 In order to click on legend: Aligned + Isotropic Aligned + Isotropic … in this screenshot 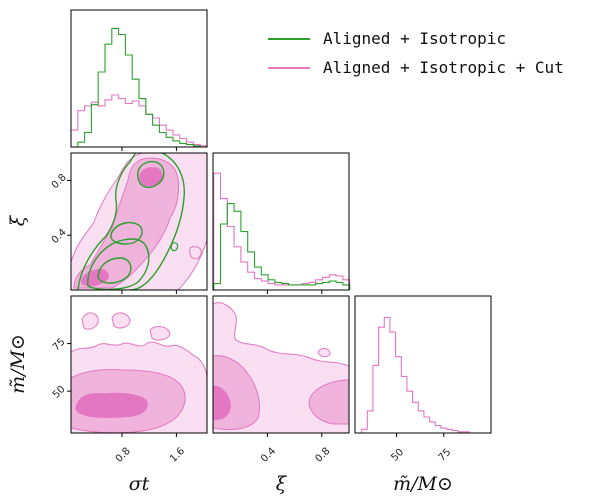, I will do `click(416, 53)`.